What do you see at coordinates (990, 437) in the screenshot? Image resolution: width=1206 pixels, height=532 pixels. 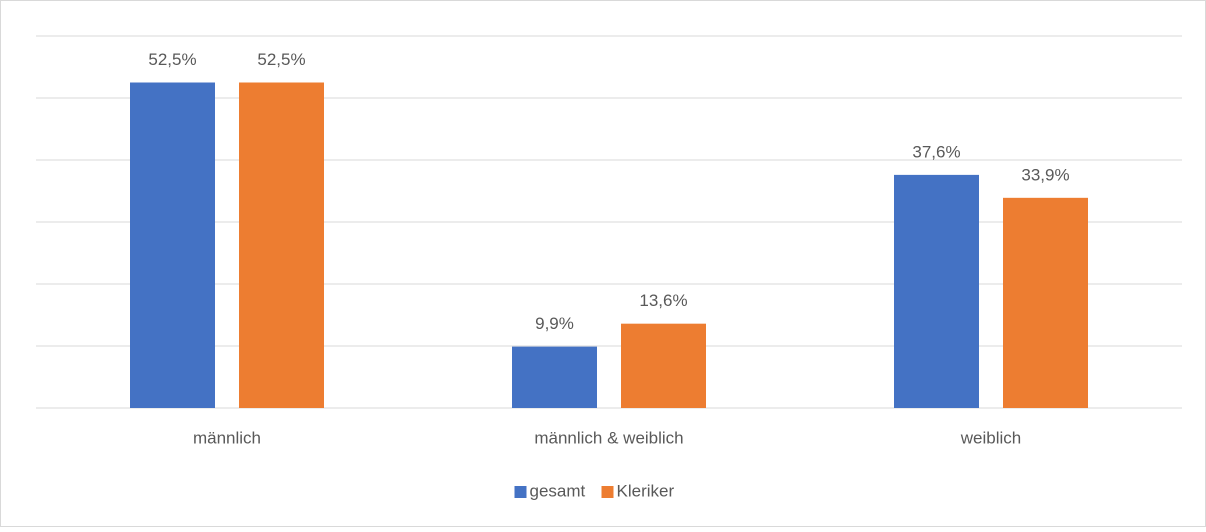 I see `x-tick-label: weiblich` at bounding box center [990, 437].